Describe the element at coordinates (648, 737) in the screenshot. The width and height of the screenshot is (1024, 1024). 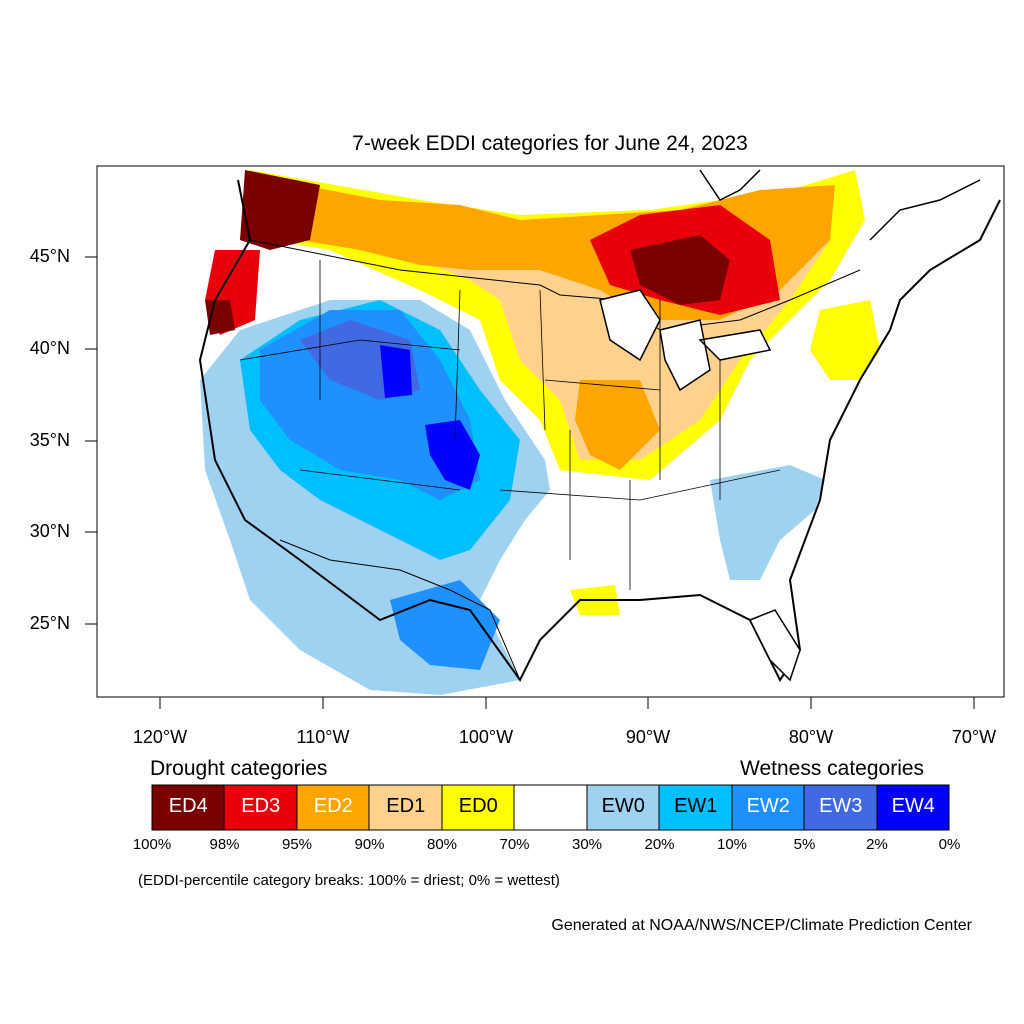
I see `lon-label: 90°W` at that location.